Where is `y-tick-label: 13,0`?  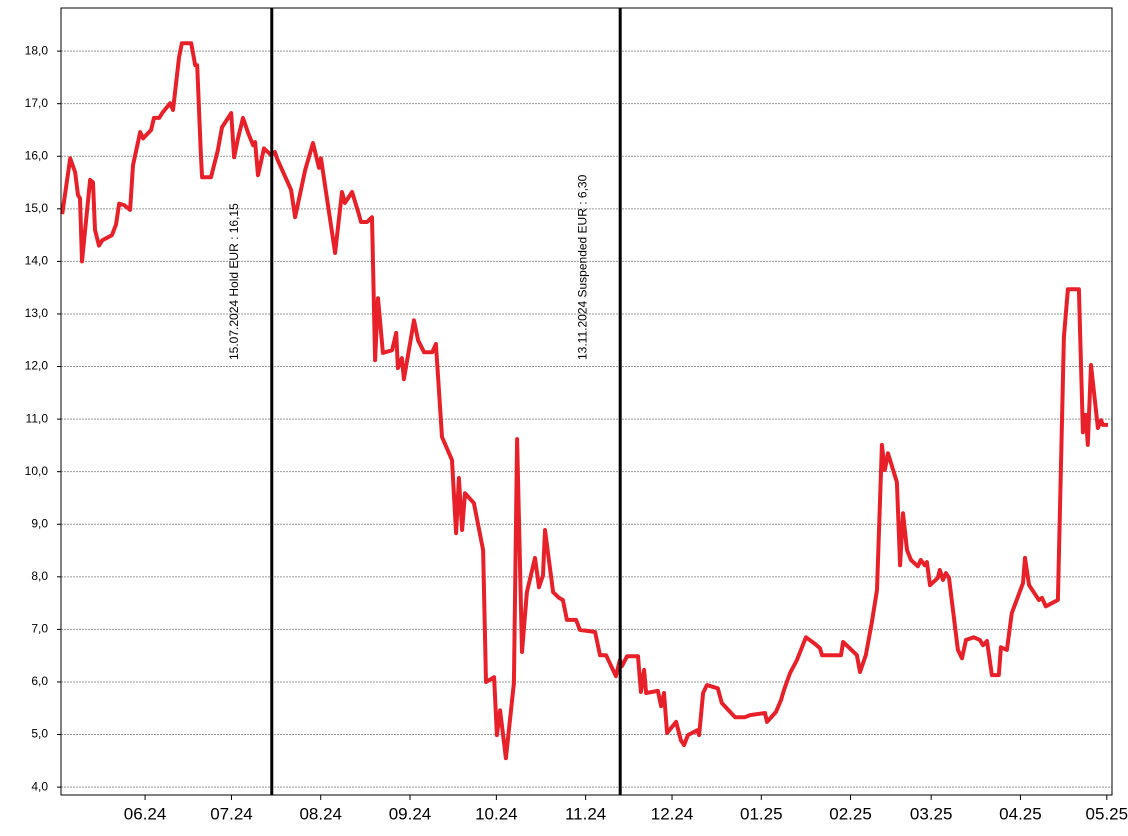
y-tick-label: 13,0 is located at coordinates (37, 313).